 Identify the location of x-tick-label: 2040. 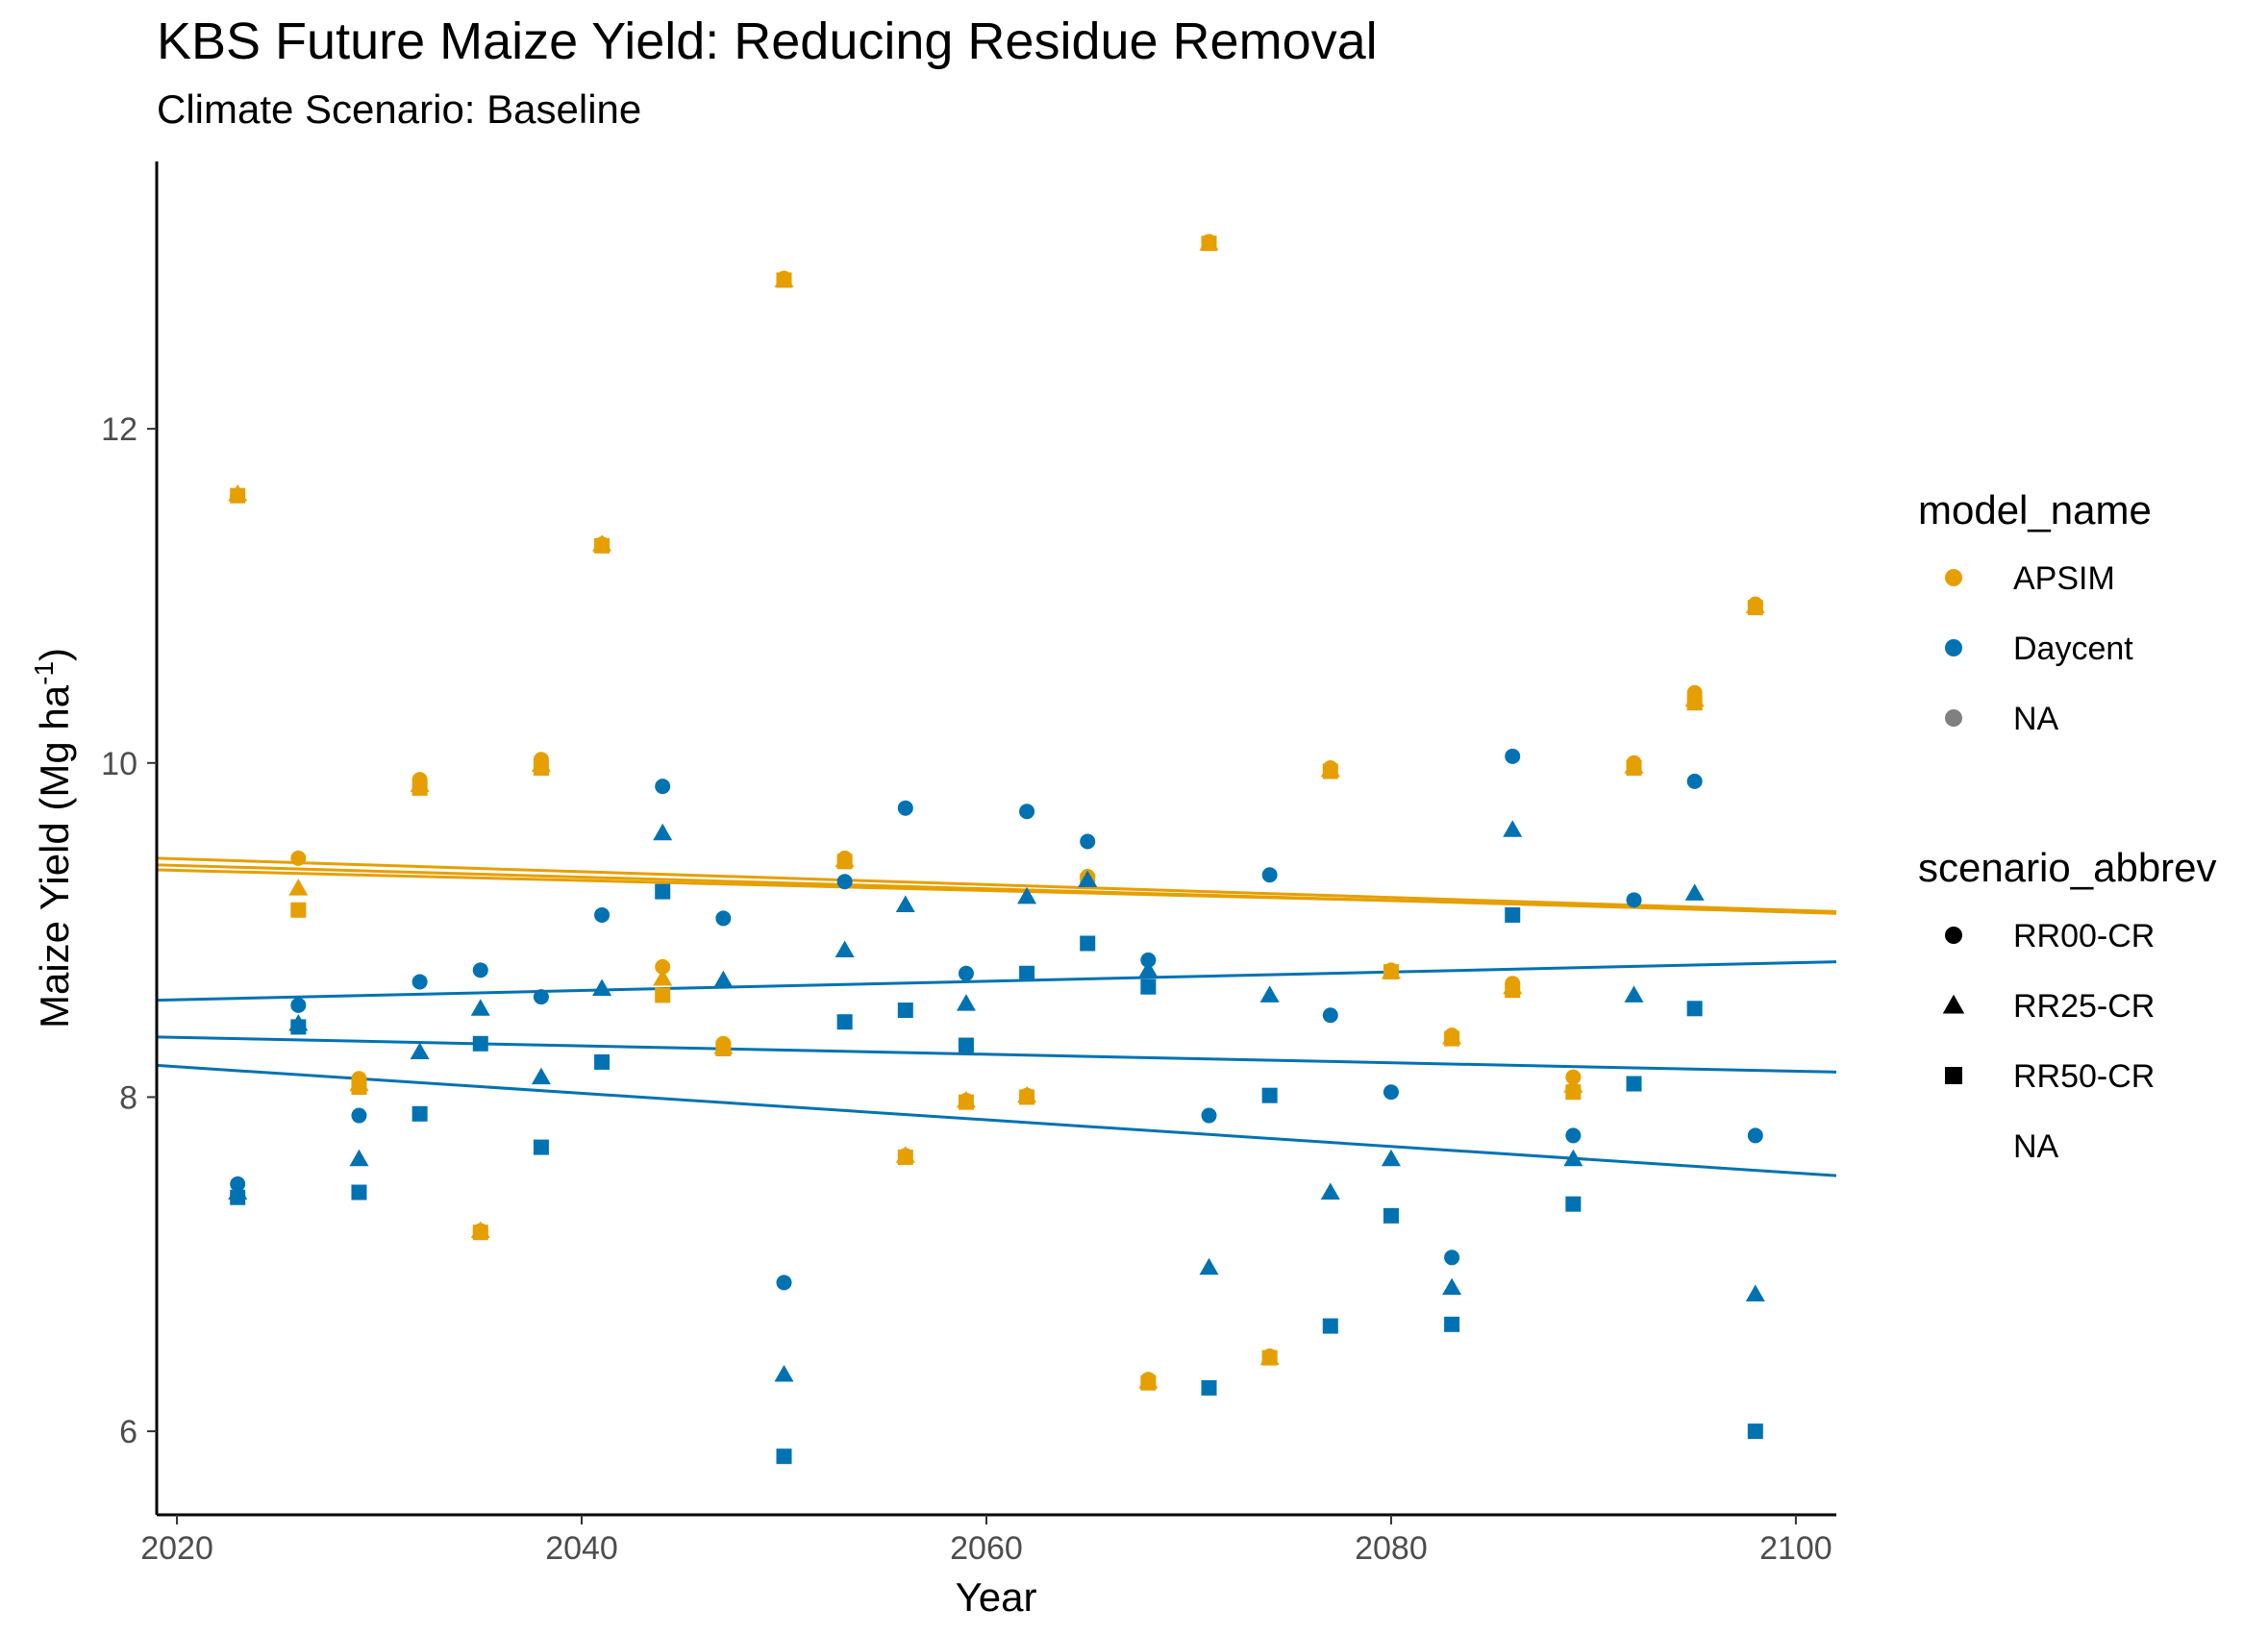
(581, 1548).